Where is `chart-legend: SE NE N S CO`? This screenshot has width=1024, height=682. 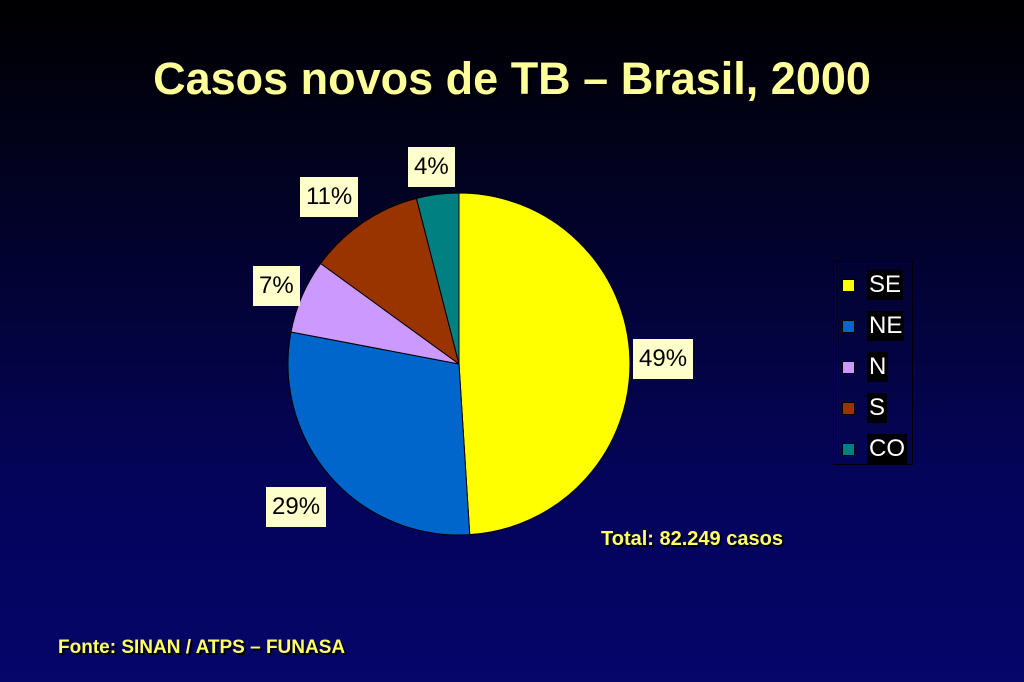 chart-legend: SE NE N S CO is located at coordinates (873, 363).